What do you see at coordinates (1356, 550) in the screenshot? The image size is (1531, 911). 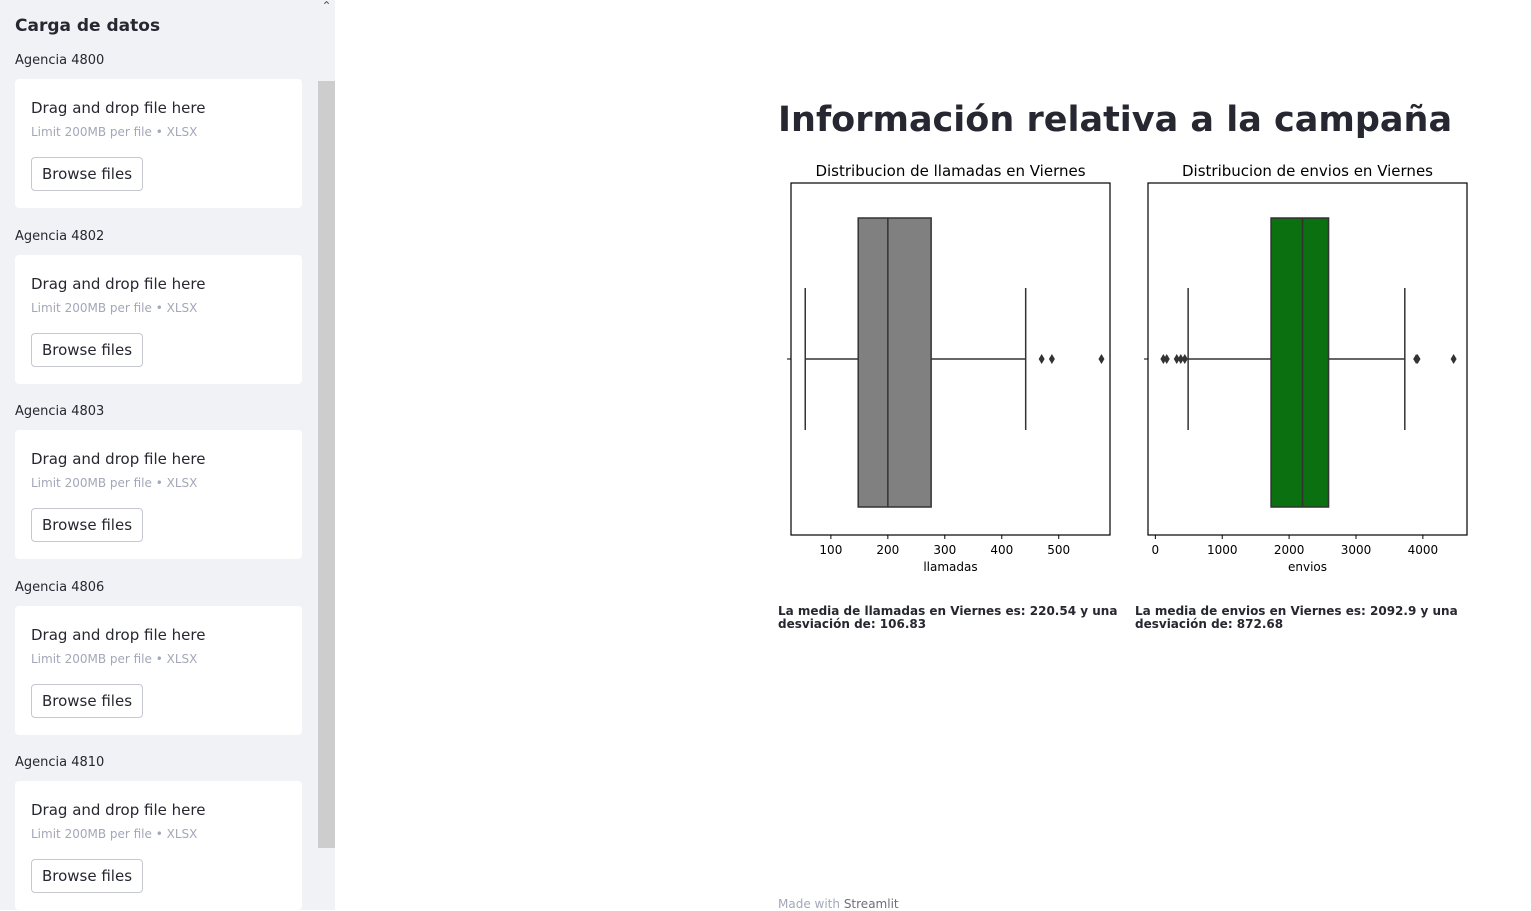 I see `x-tick-label: 3000` at bounding box center [1356, 550].